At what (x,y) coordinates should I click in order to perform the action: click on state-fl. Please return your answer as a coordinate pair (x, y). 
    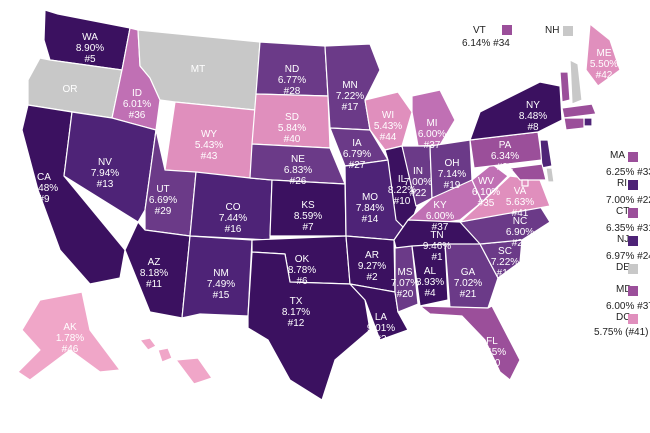
    Looking at the image, I should click on (470, 343).